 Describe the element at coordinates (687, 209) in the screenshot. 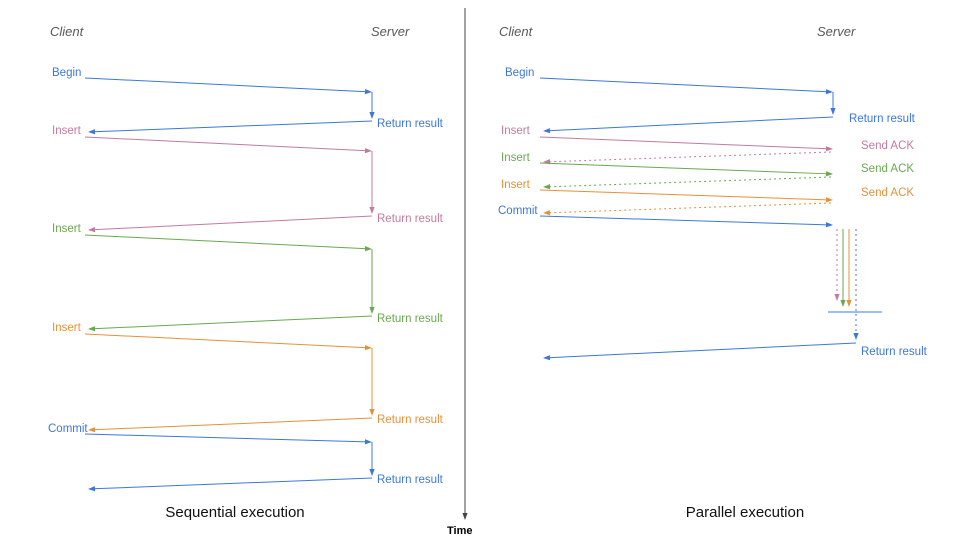

I see `par-insert3-ack` at that location.